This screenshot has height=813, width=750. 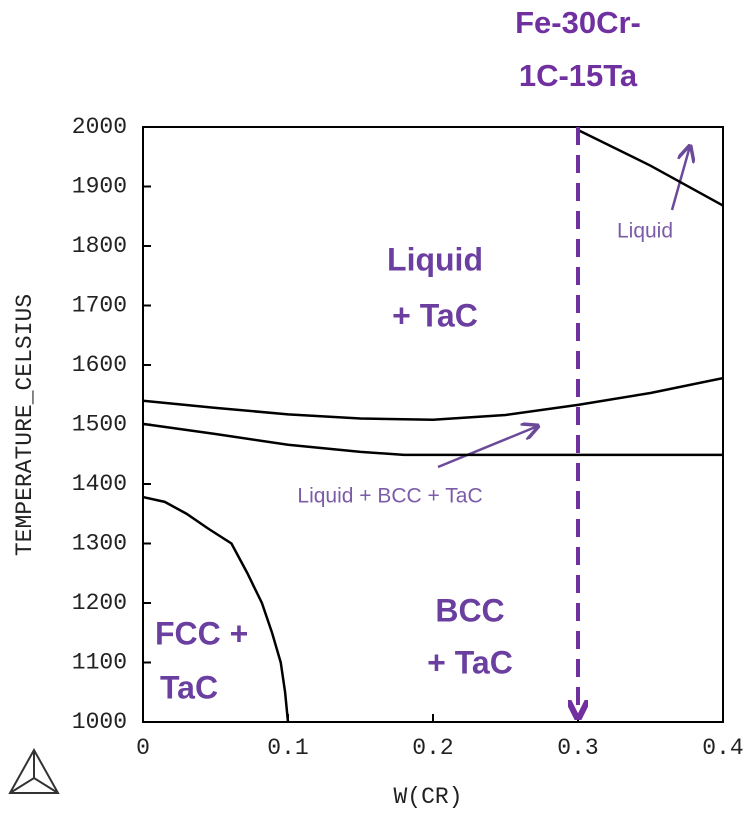 What do you see at coordinates (99, 306) in the screenshot?
I see `y-tick-label: 1700` at bounding box center [99, 306].